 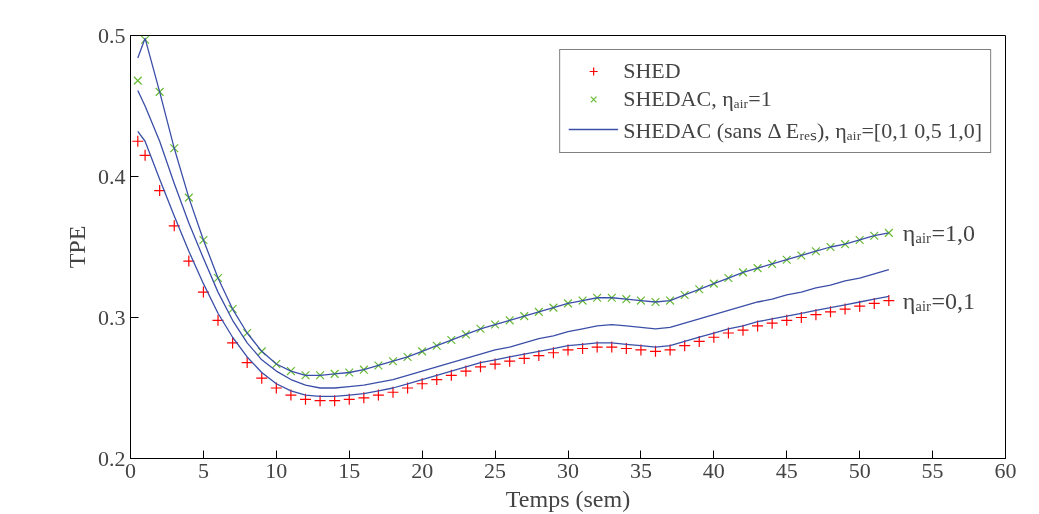 What do you see at coordinates (130, 470) in the screenshot?
I see `x-tick-label: 0` at bounding box center [130, 470].